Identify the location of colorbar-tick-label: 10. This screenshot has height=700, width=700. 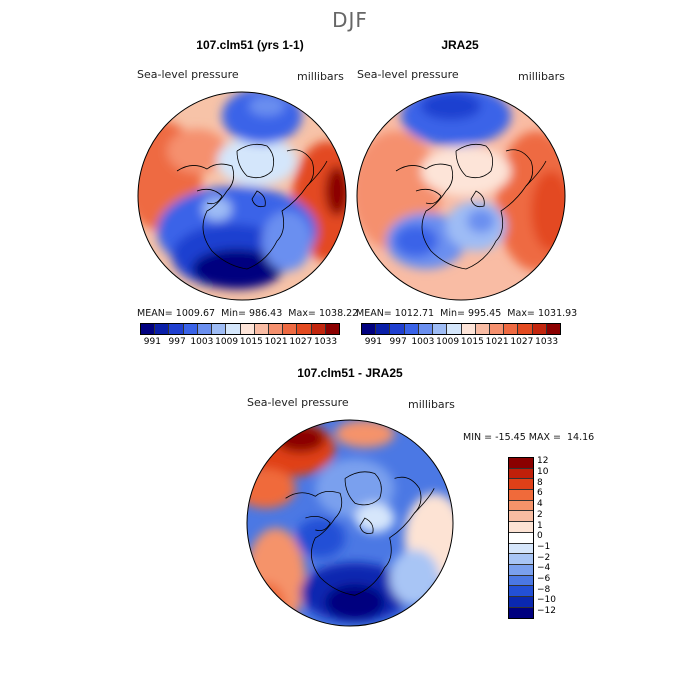
(543, 472).